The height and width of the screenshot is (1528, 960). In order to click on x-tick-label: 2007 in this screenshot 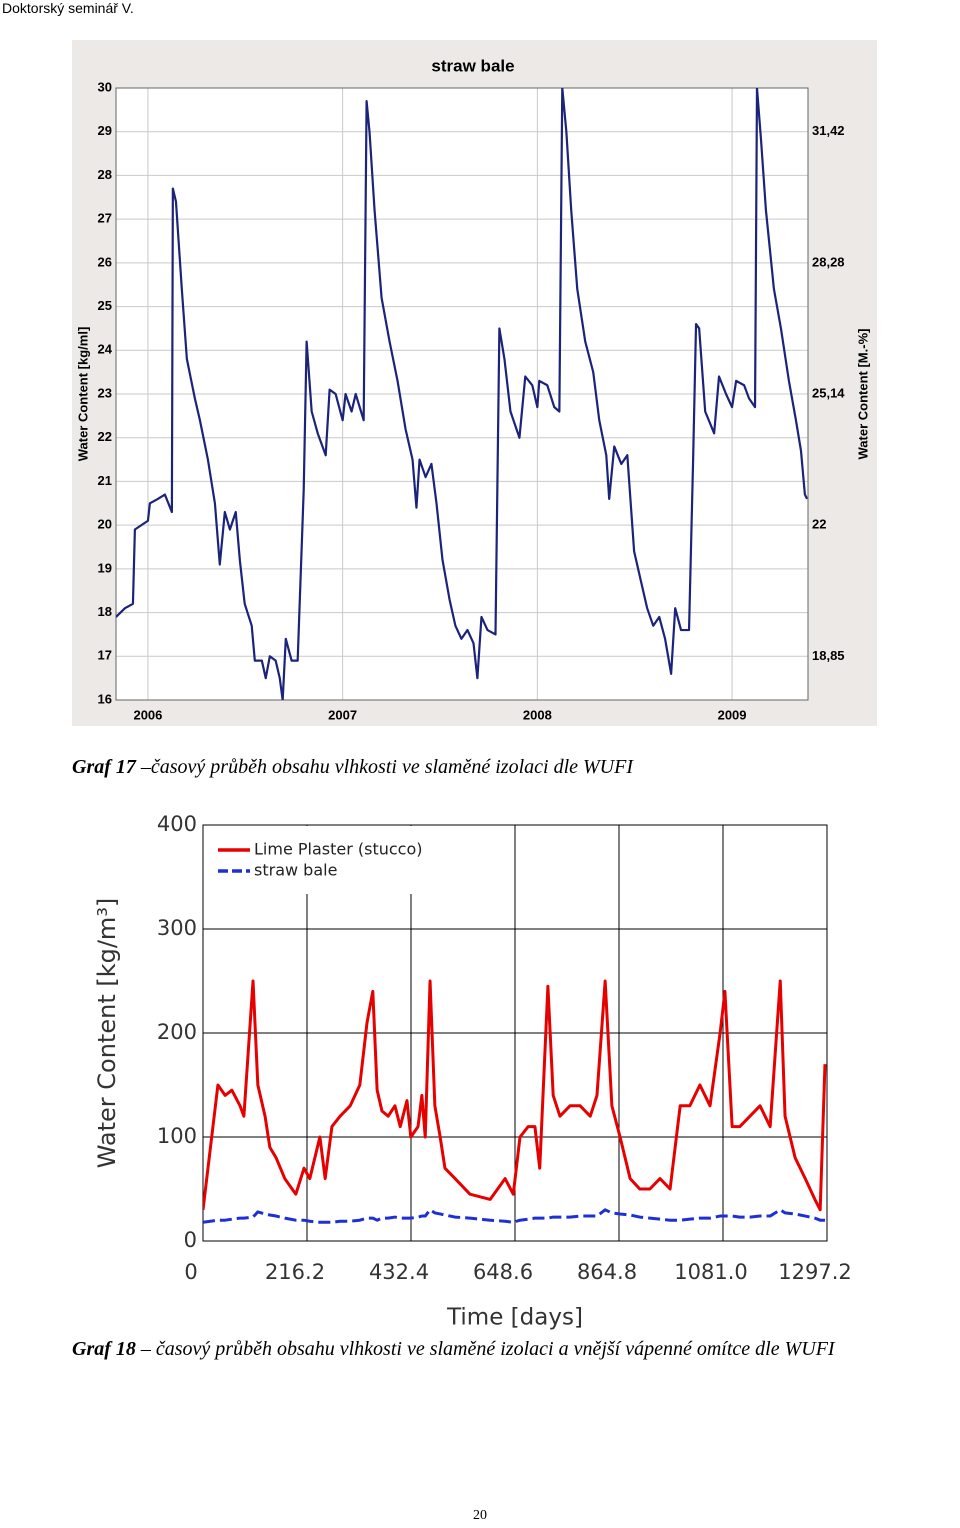, I will do `click(342, 714)`.